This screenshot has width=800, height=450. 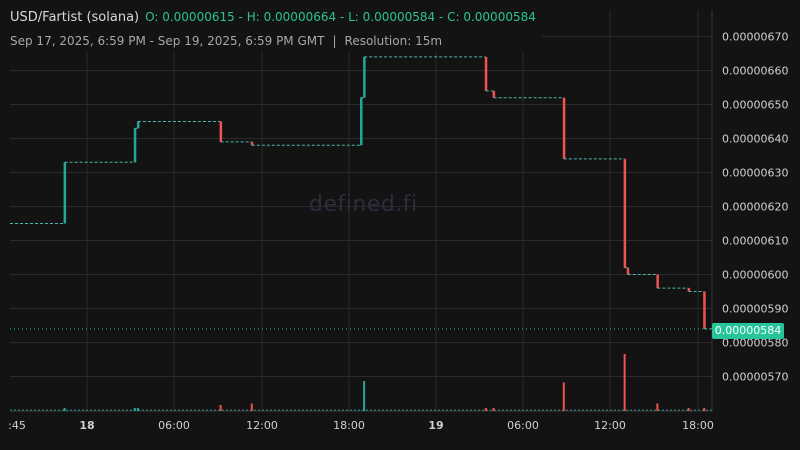 What do you see at coordinates (698, 425) in the screenshot?
I see `x-tick-label: 18:00` at bounding box center [698, 425].